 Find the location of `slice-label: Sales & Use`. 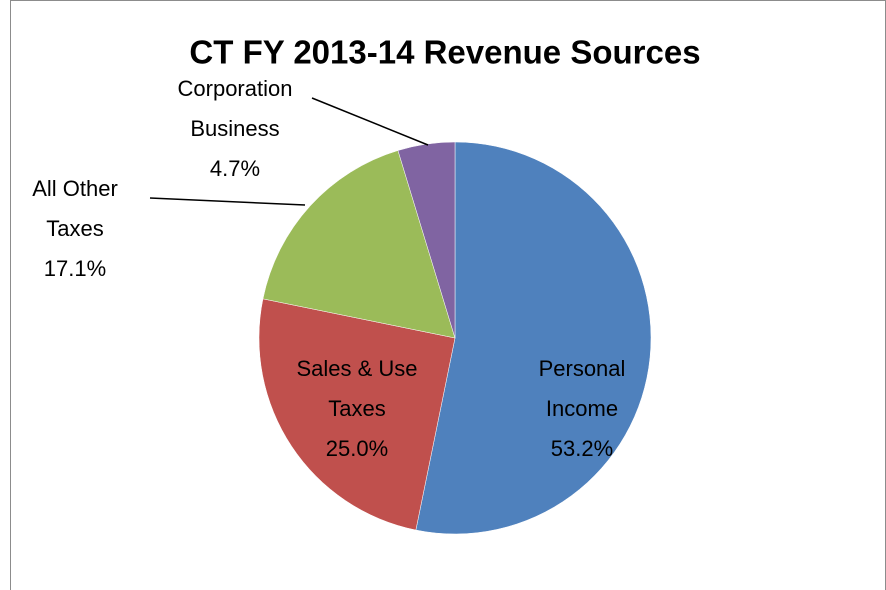

slice-label: Sales & Use is located at coordinates (356, 368).